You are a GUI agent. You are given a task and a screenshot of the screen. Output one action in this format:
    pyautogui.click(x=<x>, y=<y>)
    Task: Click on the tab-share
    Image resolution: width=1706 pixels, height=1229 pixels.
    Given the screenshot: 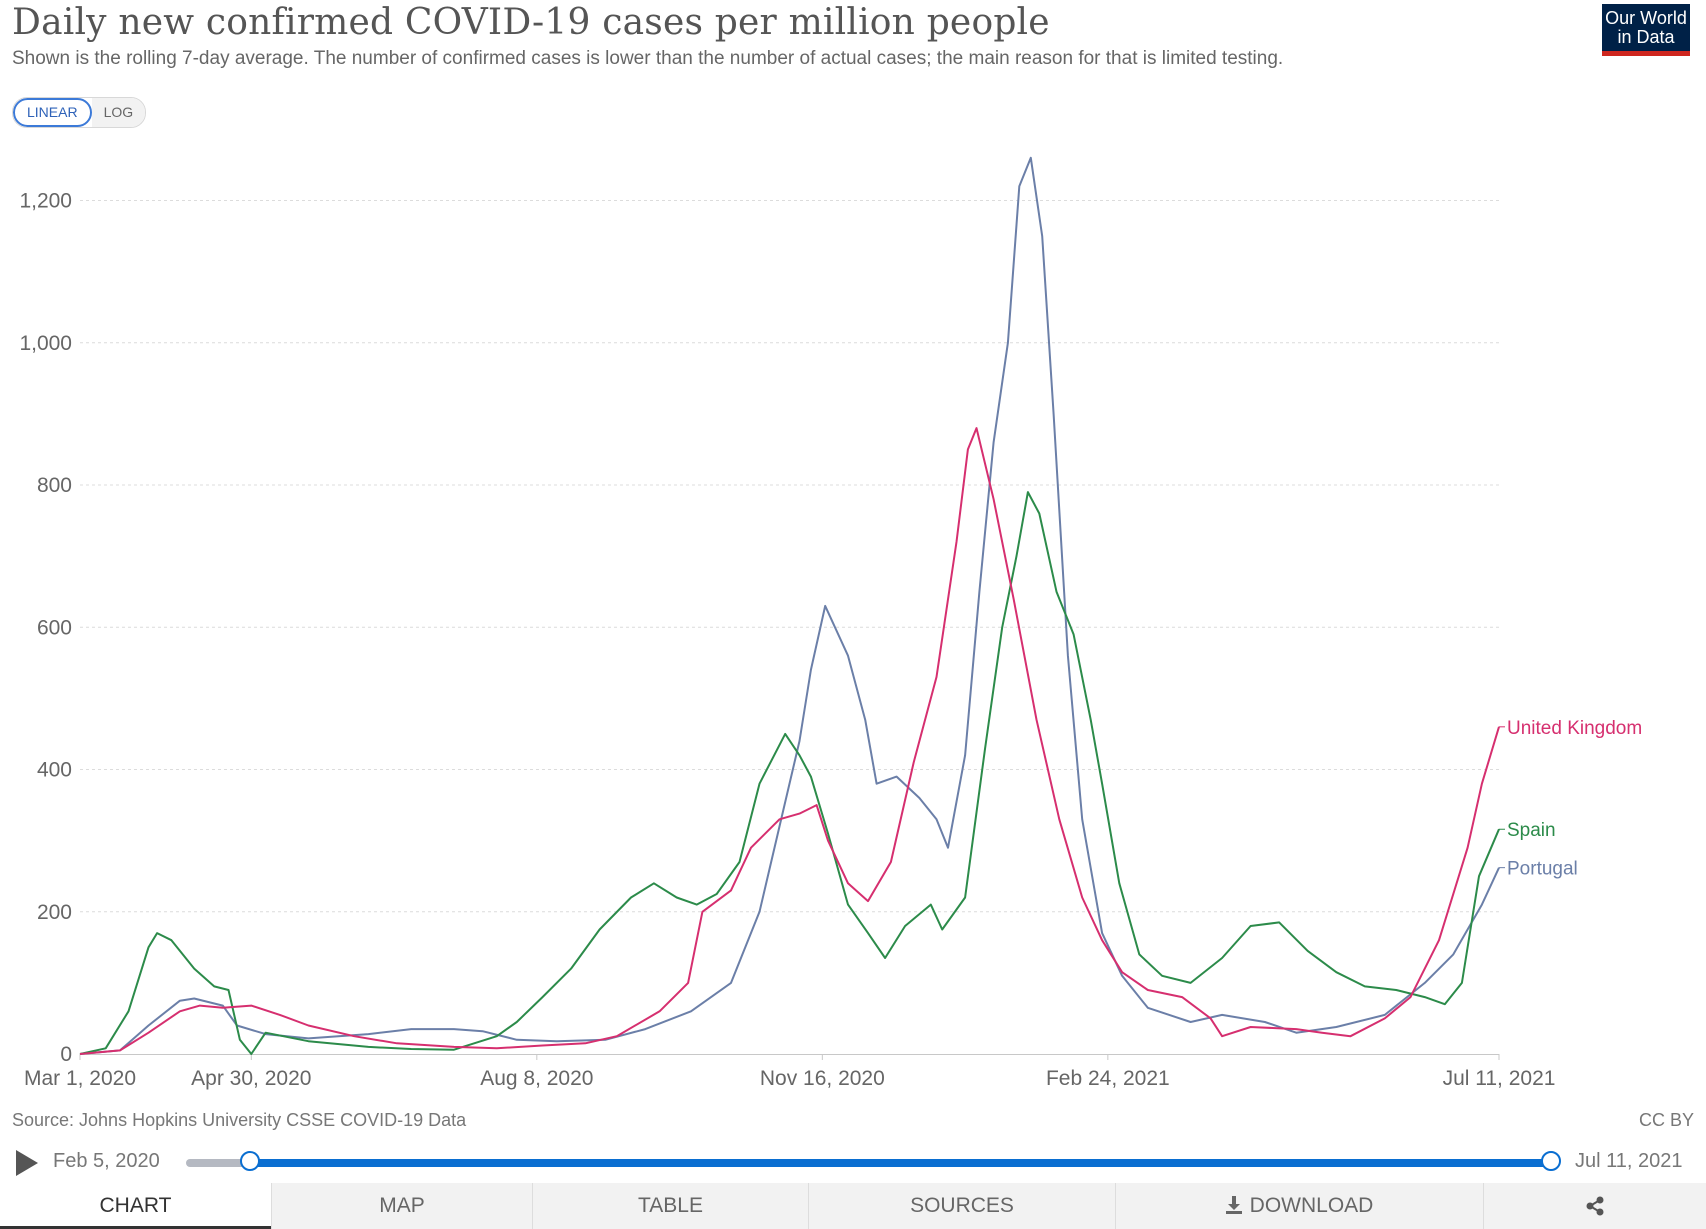 What is the action you would take?
    pyautogui.click(x=1594, y=1206)
    